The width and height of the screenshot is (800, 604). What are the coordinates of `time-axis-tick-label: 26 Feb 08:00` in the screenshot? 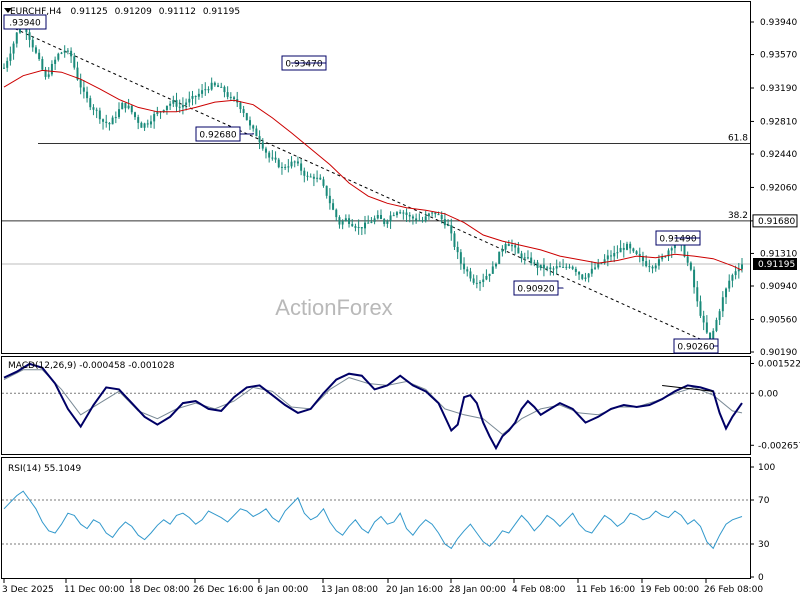 It's located at (733, 590).